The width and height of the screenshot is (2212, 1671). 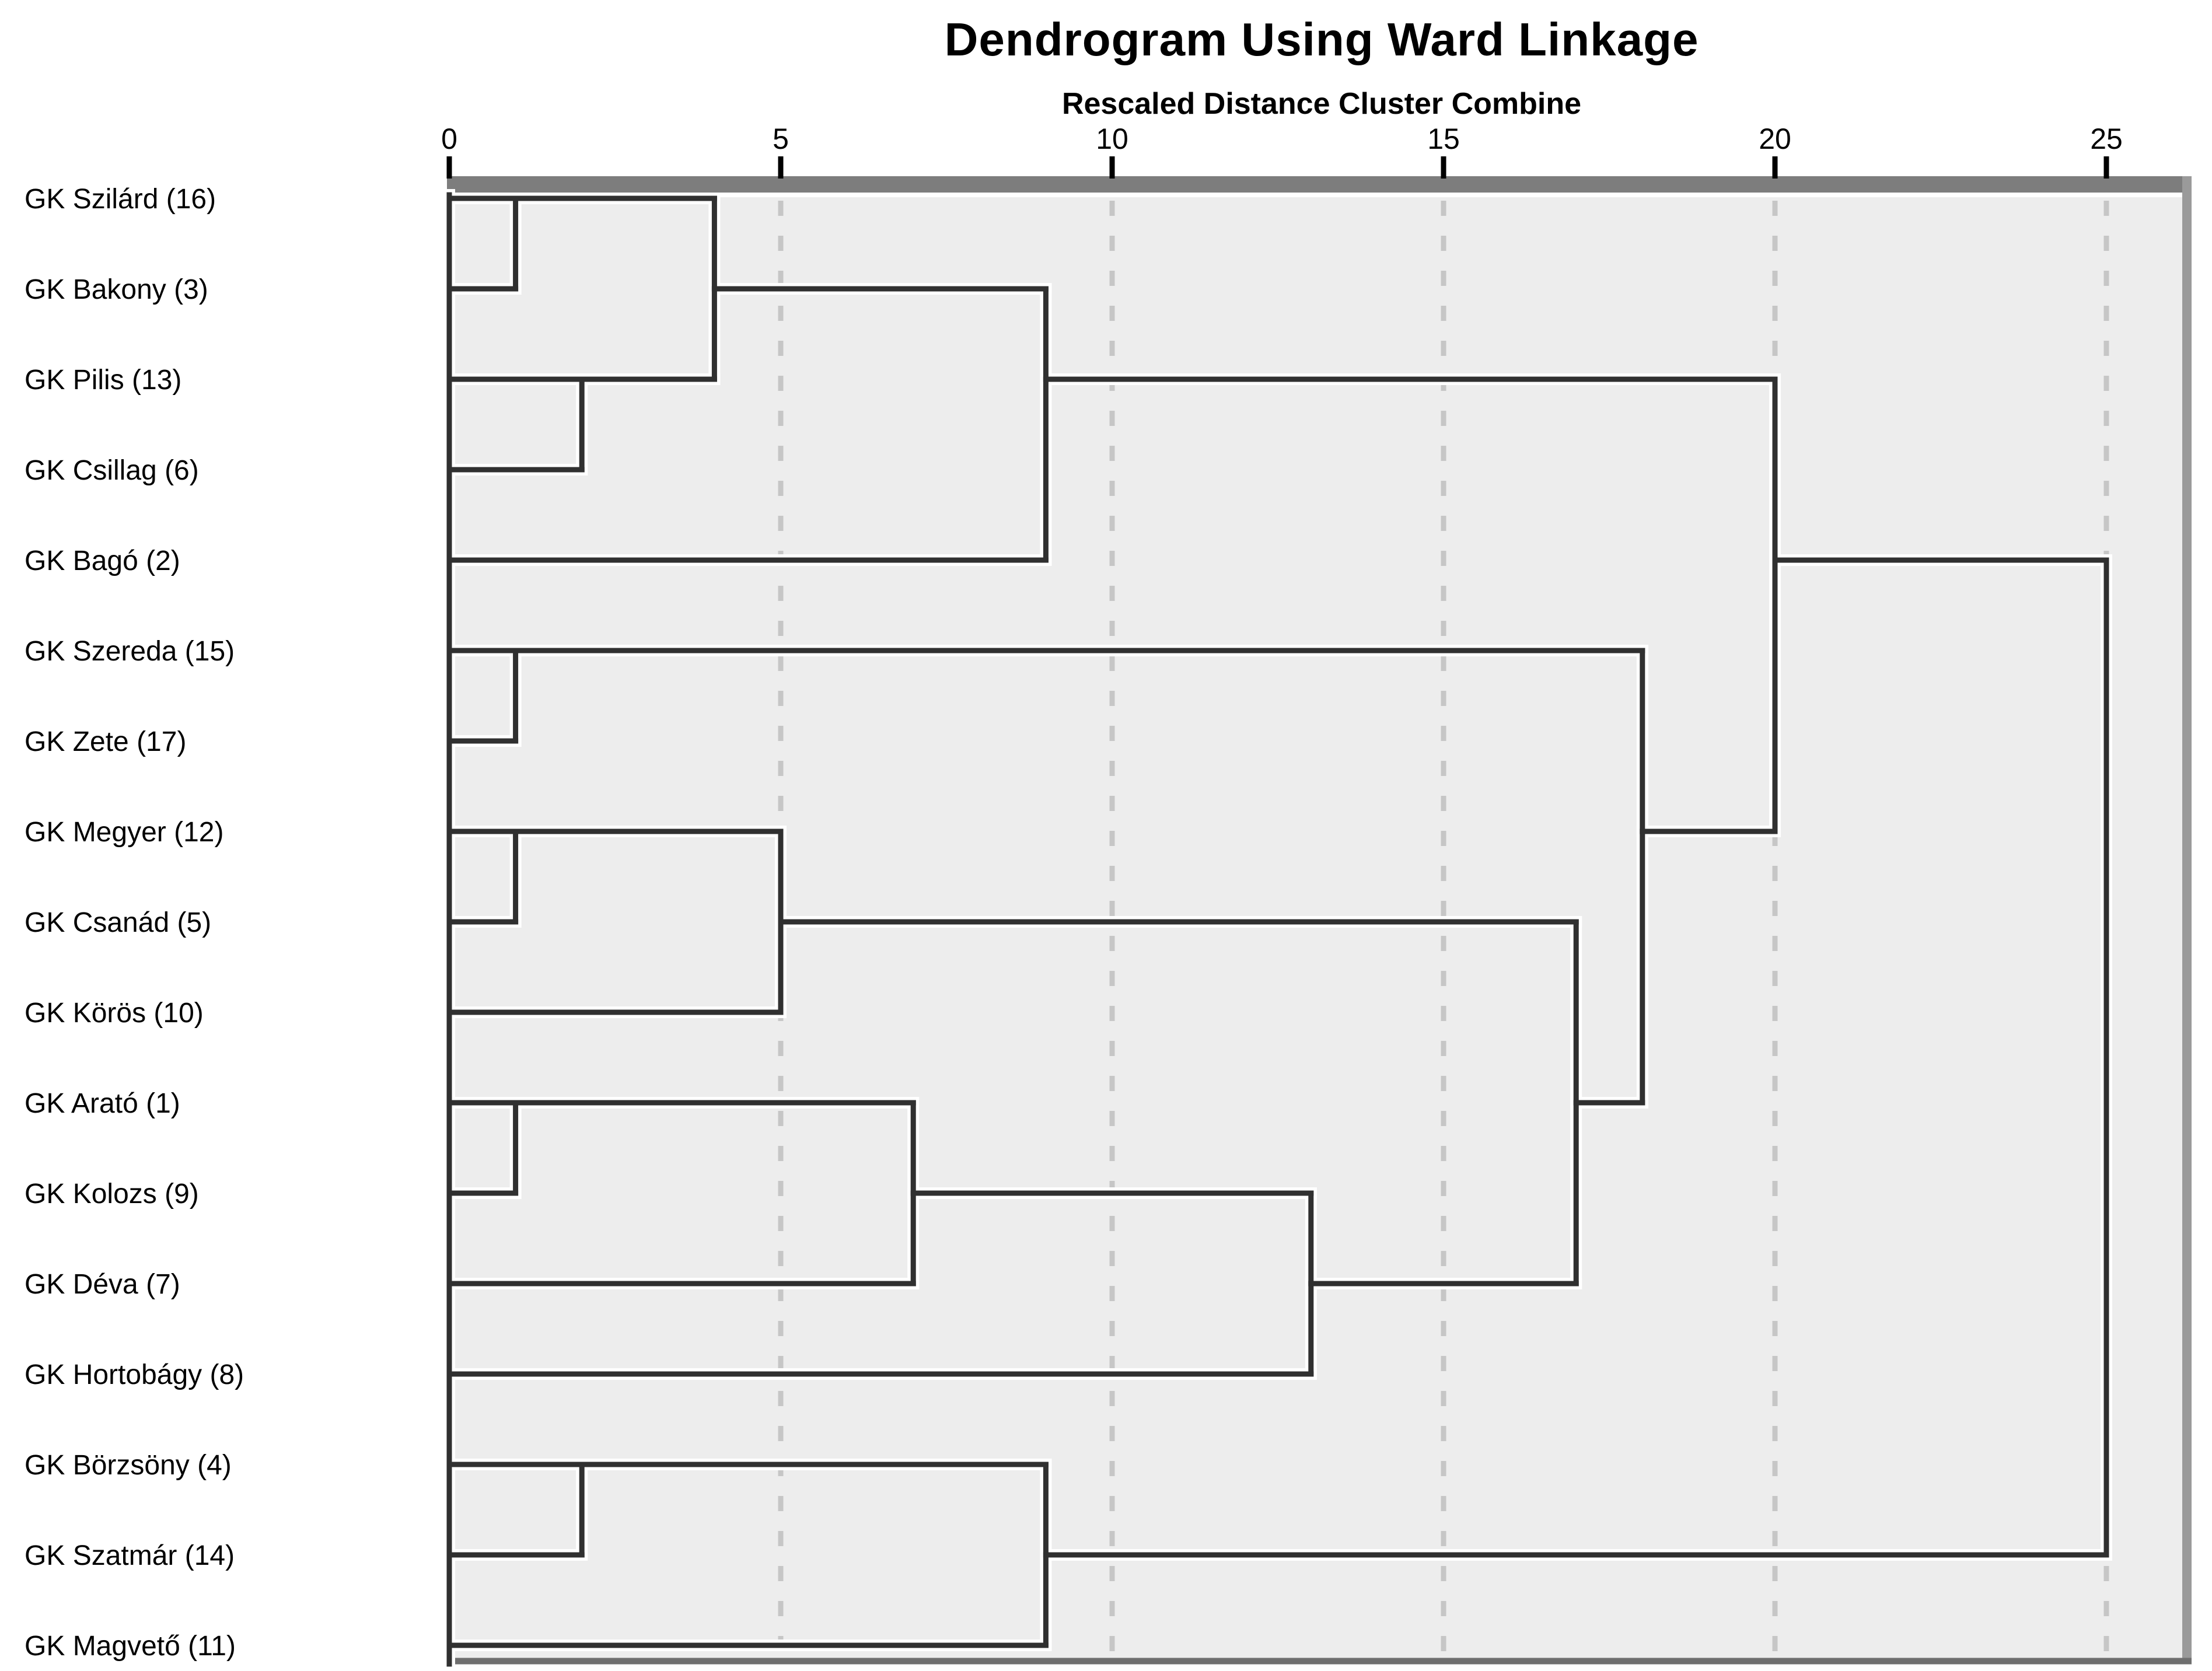 I want to click on leaf-label: GK Hortobágy (8), so click(x=134, y=1374).